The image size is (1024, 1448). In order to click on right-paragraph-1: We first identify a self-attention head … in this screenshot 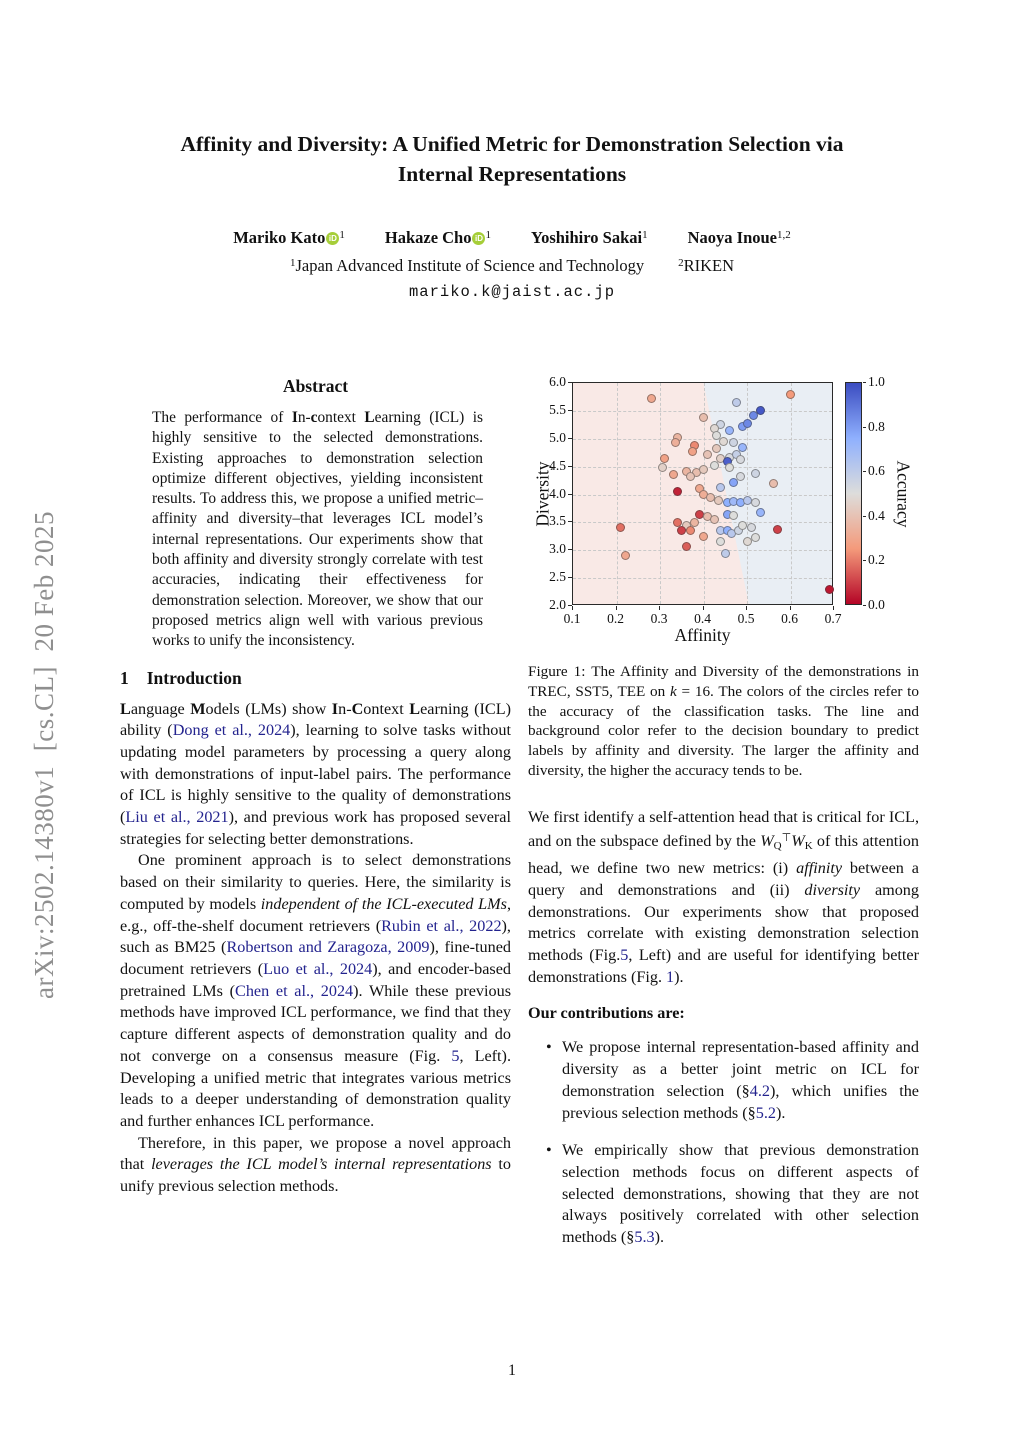, I will do `click(723, 896)`.